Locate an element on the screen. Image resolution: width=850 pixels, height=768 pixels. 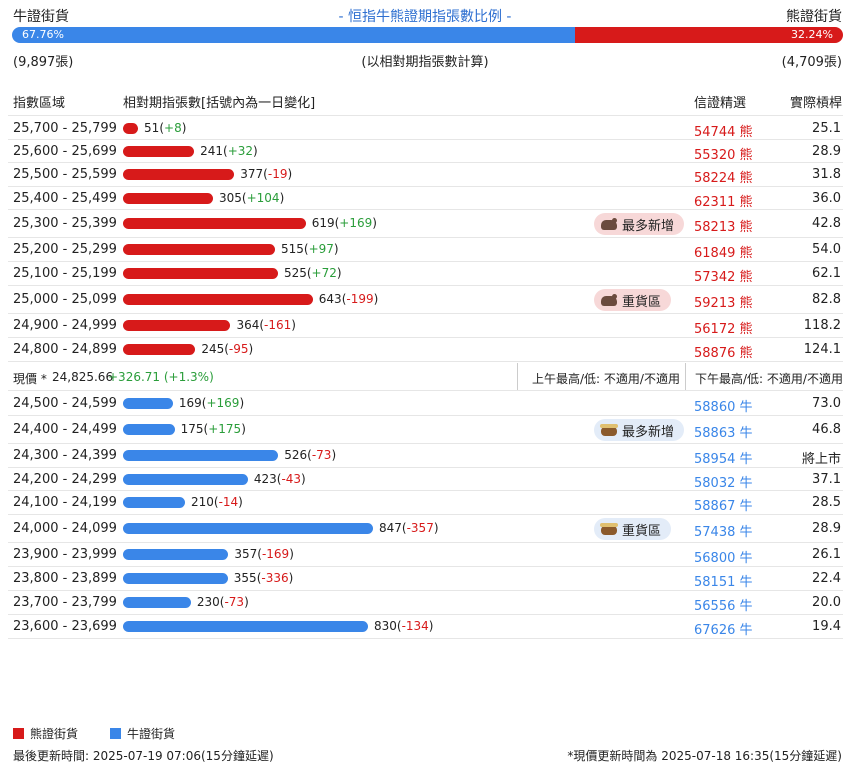
table-row: 25,200 - 25,299 515(+97) 61849 熊 54.0 is located at coordinates (425, 250).